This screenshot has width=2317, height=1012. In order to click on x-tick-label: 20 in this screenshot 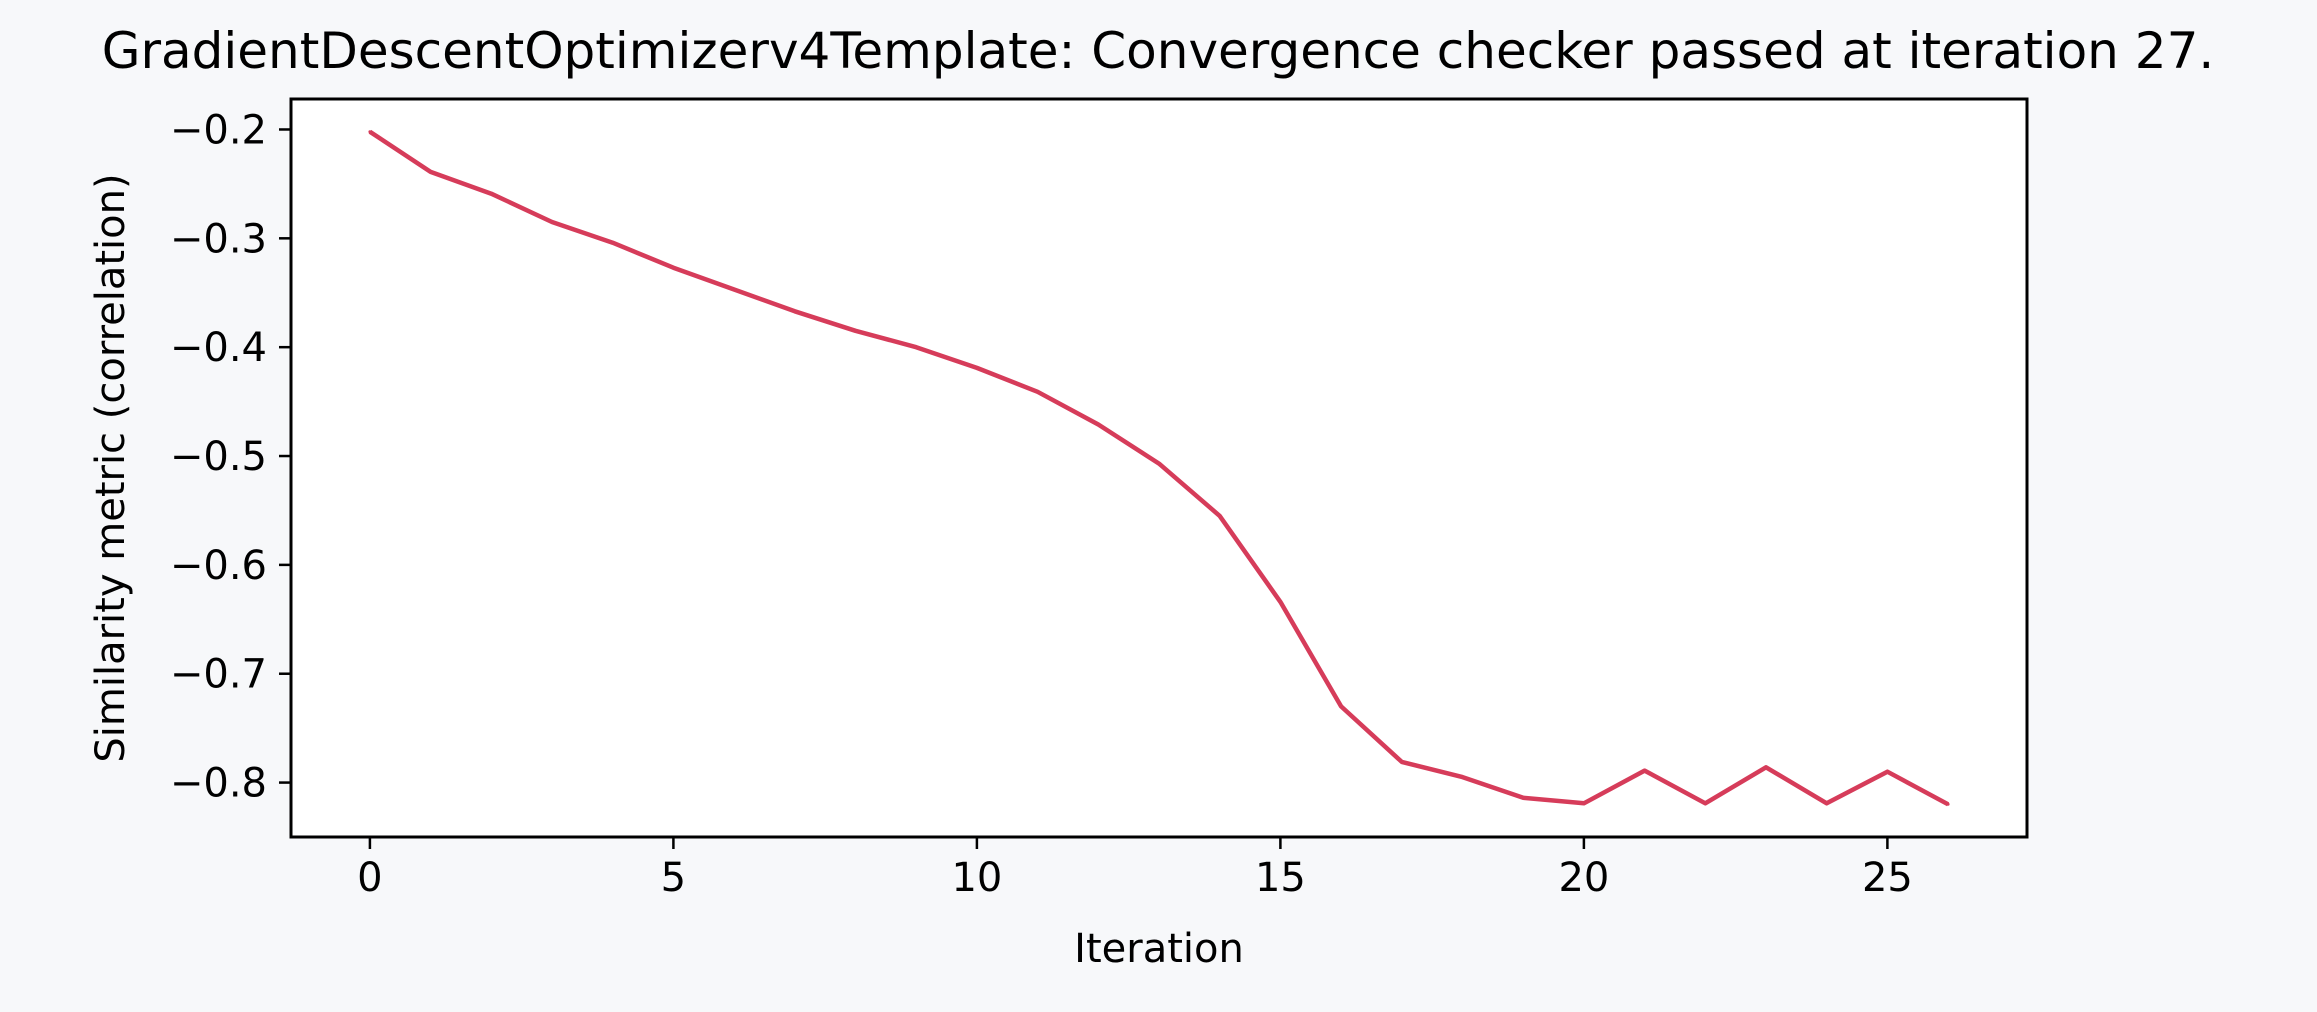, I will do `click(1583, 878)`.